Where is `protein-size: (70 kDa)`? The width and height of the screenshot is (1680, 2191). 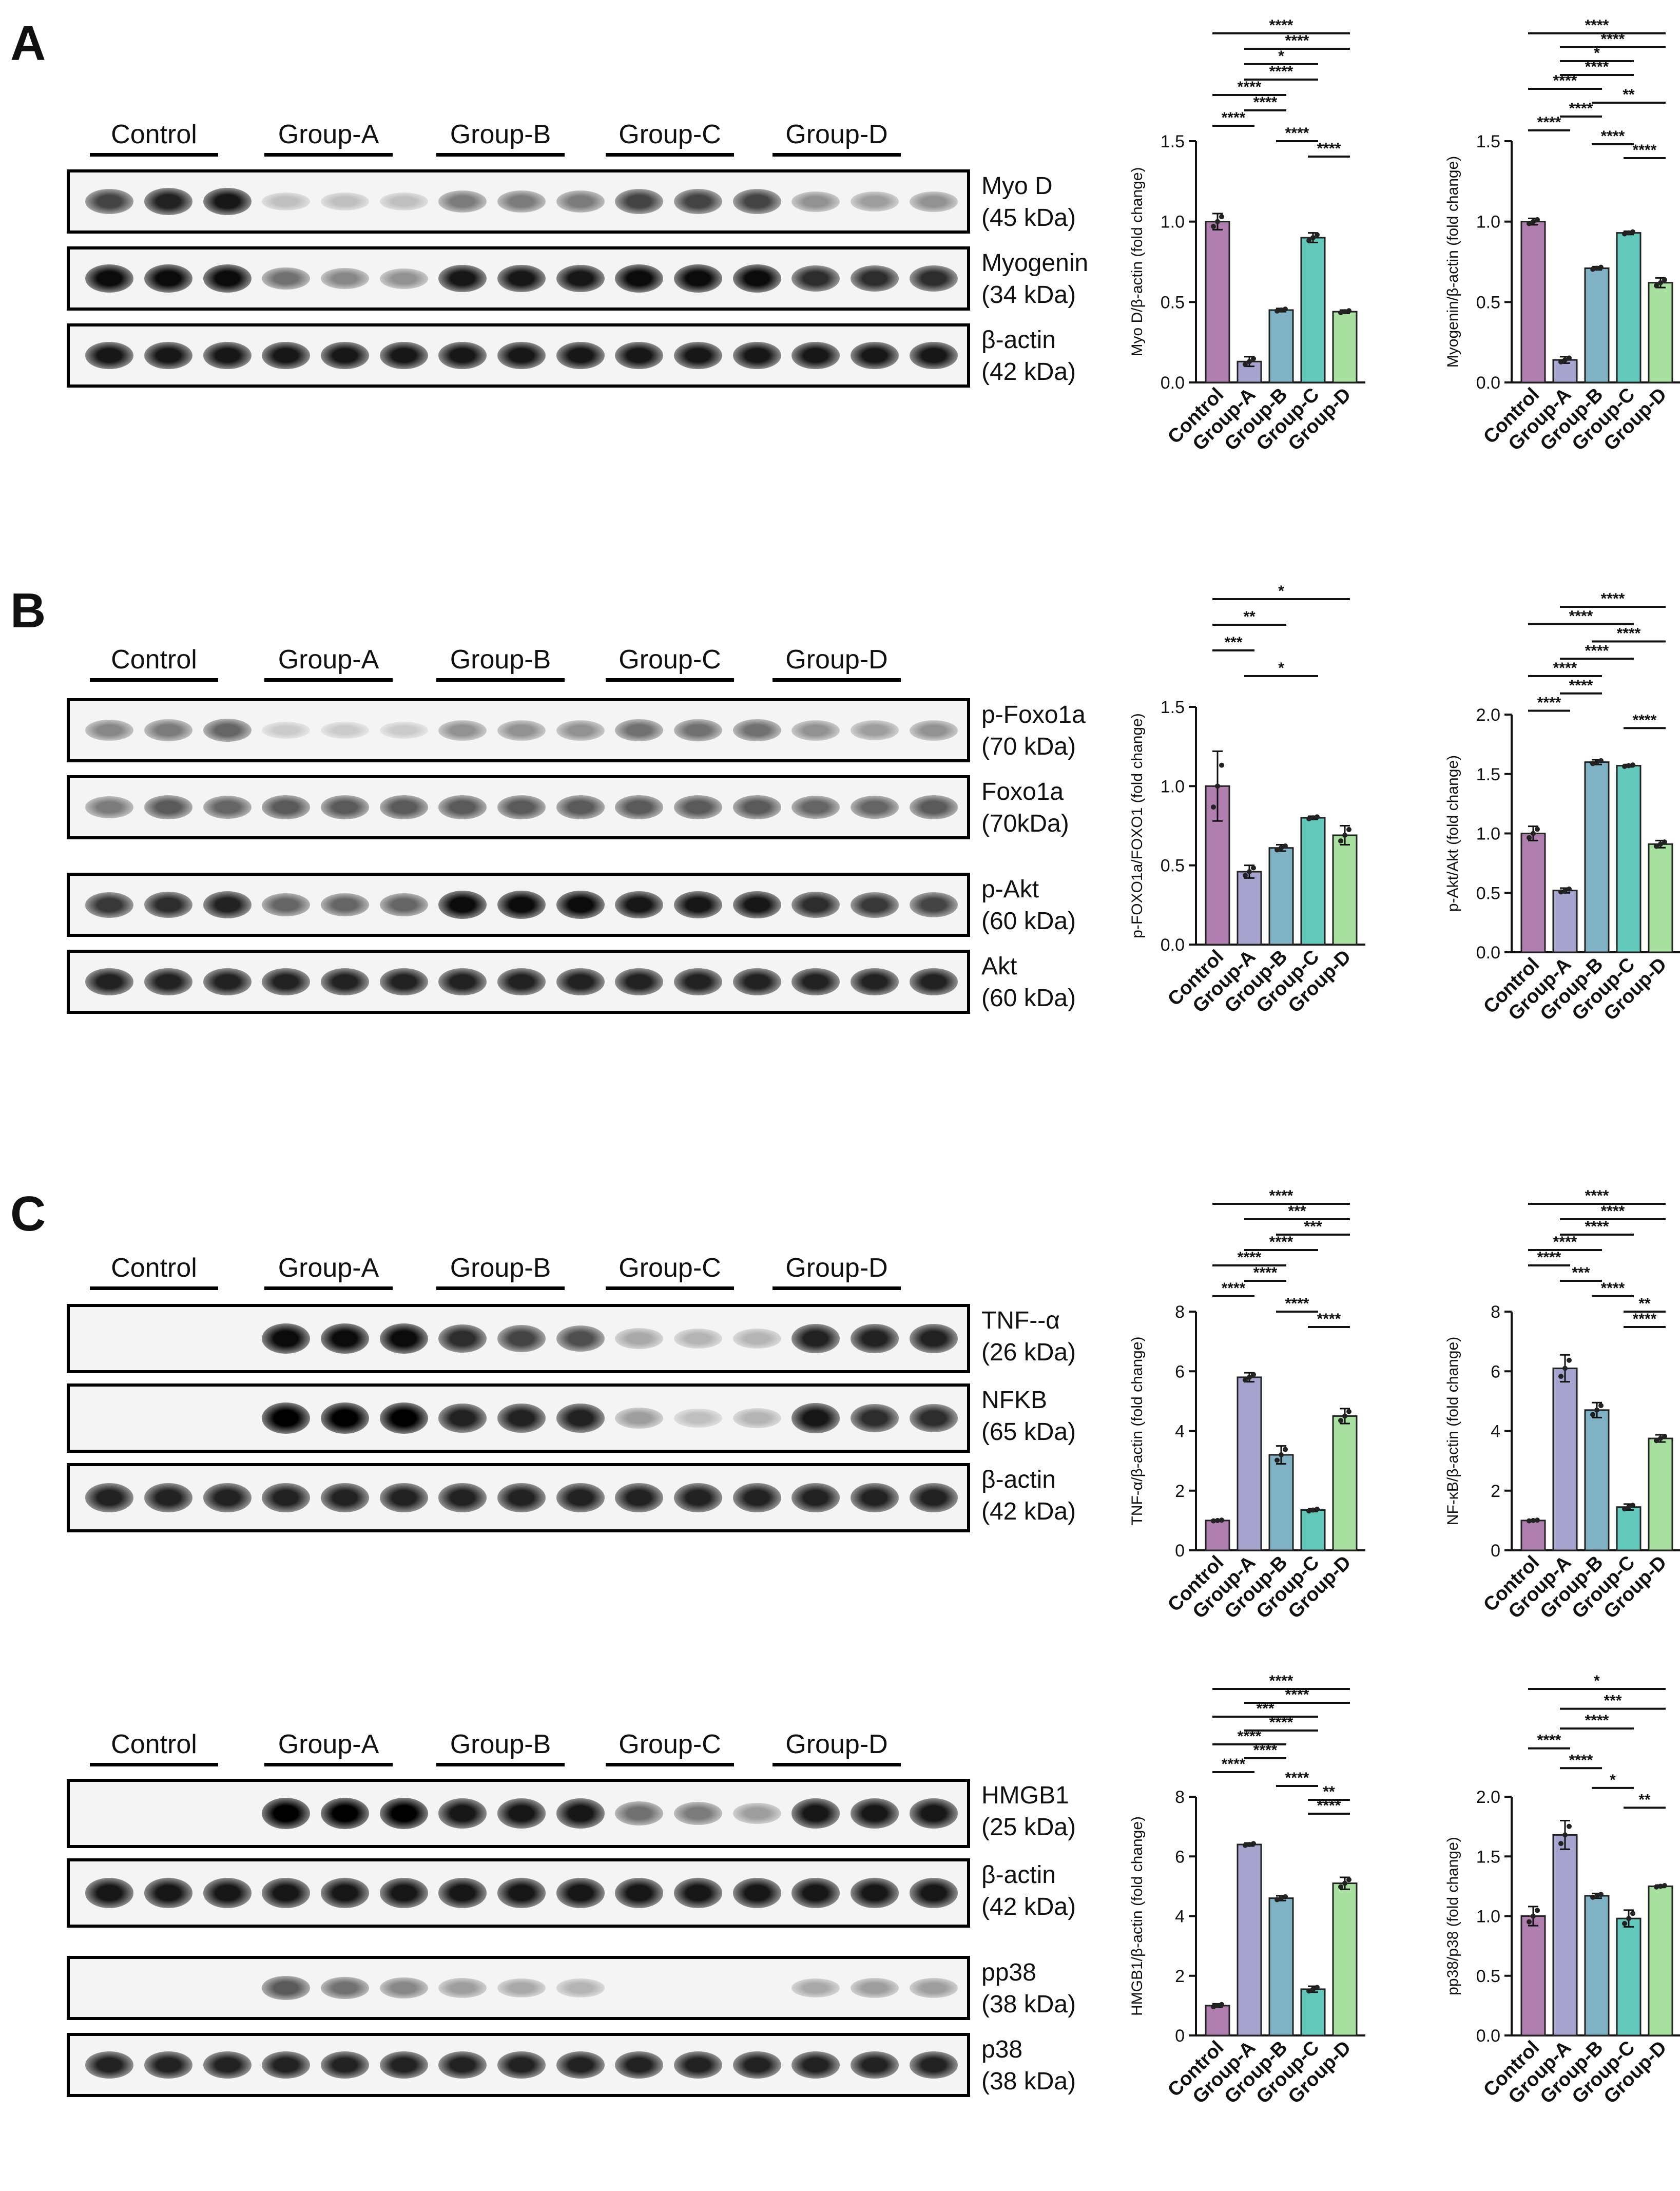
protein-size: (70 kDa) is located at coordinates (1028, 746).